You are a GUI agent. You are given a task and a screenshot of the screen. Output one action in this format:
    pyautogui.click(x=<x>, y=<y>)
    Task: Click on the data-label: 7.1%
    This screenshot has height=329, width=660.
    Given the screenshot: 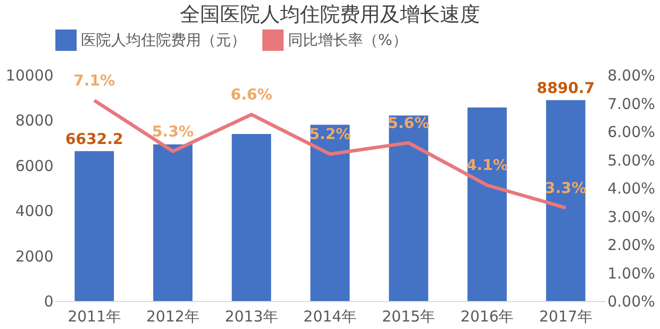 What is the action you would take?
    pyautogui.click(x=94, y=80)
    